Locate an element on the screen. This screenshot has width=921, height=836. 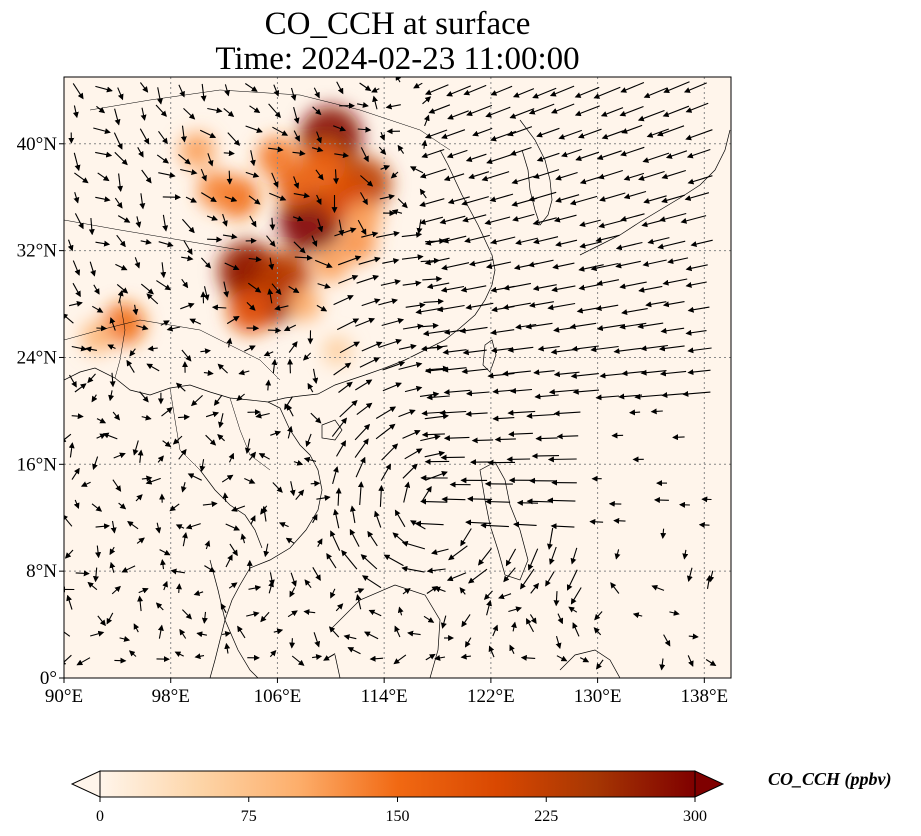
lon-tick-label: 90°E is located at coordinates (64, 696).